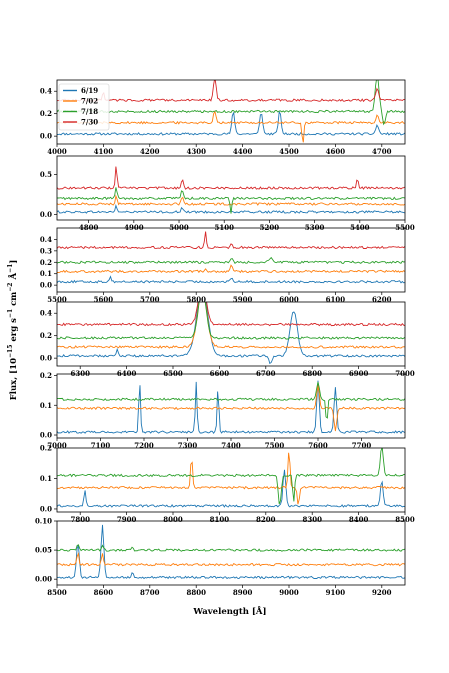  What do you see at coordinates (43, 521) in the screenshot?
I see `y-tick-label: 0.10` at bounding box center [43, 521].